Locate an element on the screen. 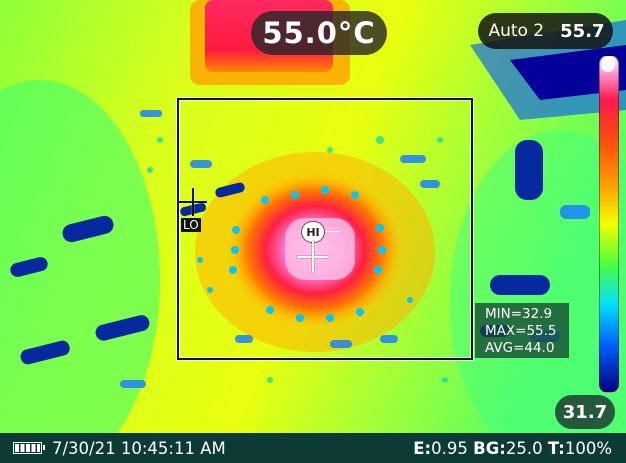 The width and height of the screenshot is (626, 463). transmission-value: 100% is located at coordinates (588, 448).